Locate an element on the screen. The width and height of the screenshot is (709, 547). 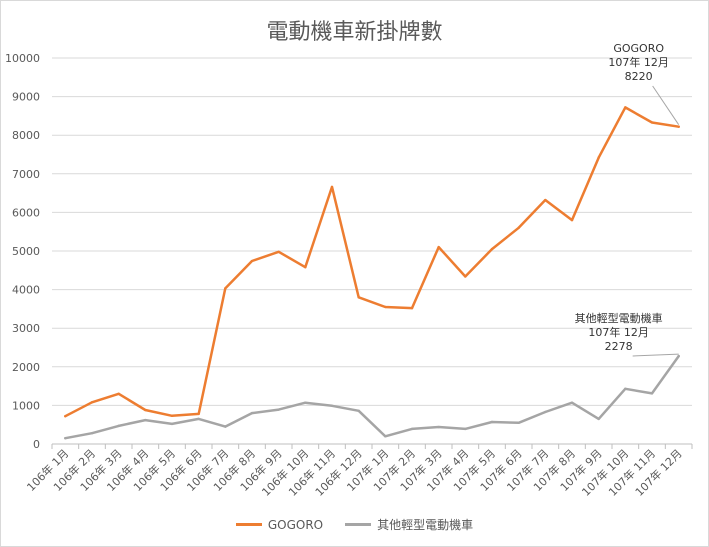
legend-swatch-others is located at coordinates (358, 524).